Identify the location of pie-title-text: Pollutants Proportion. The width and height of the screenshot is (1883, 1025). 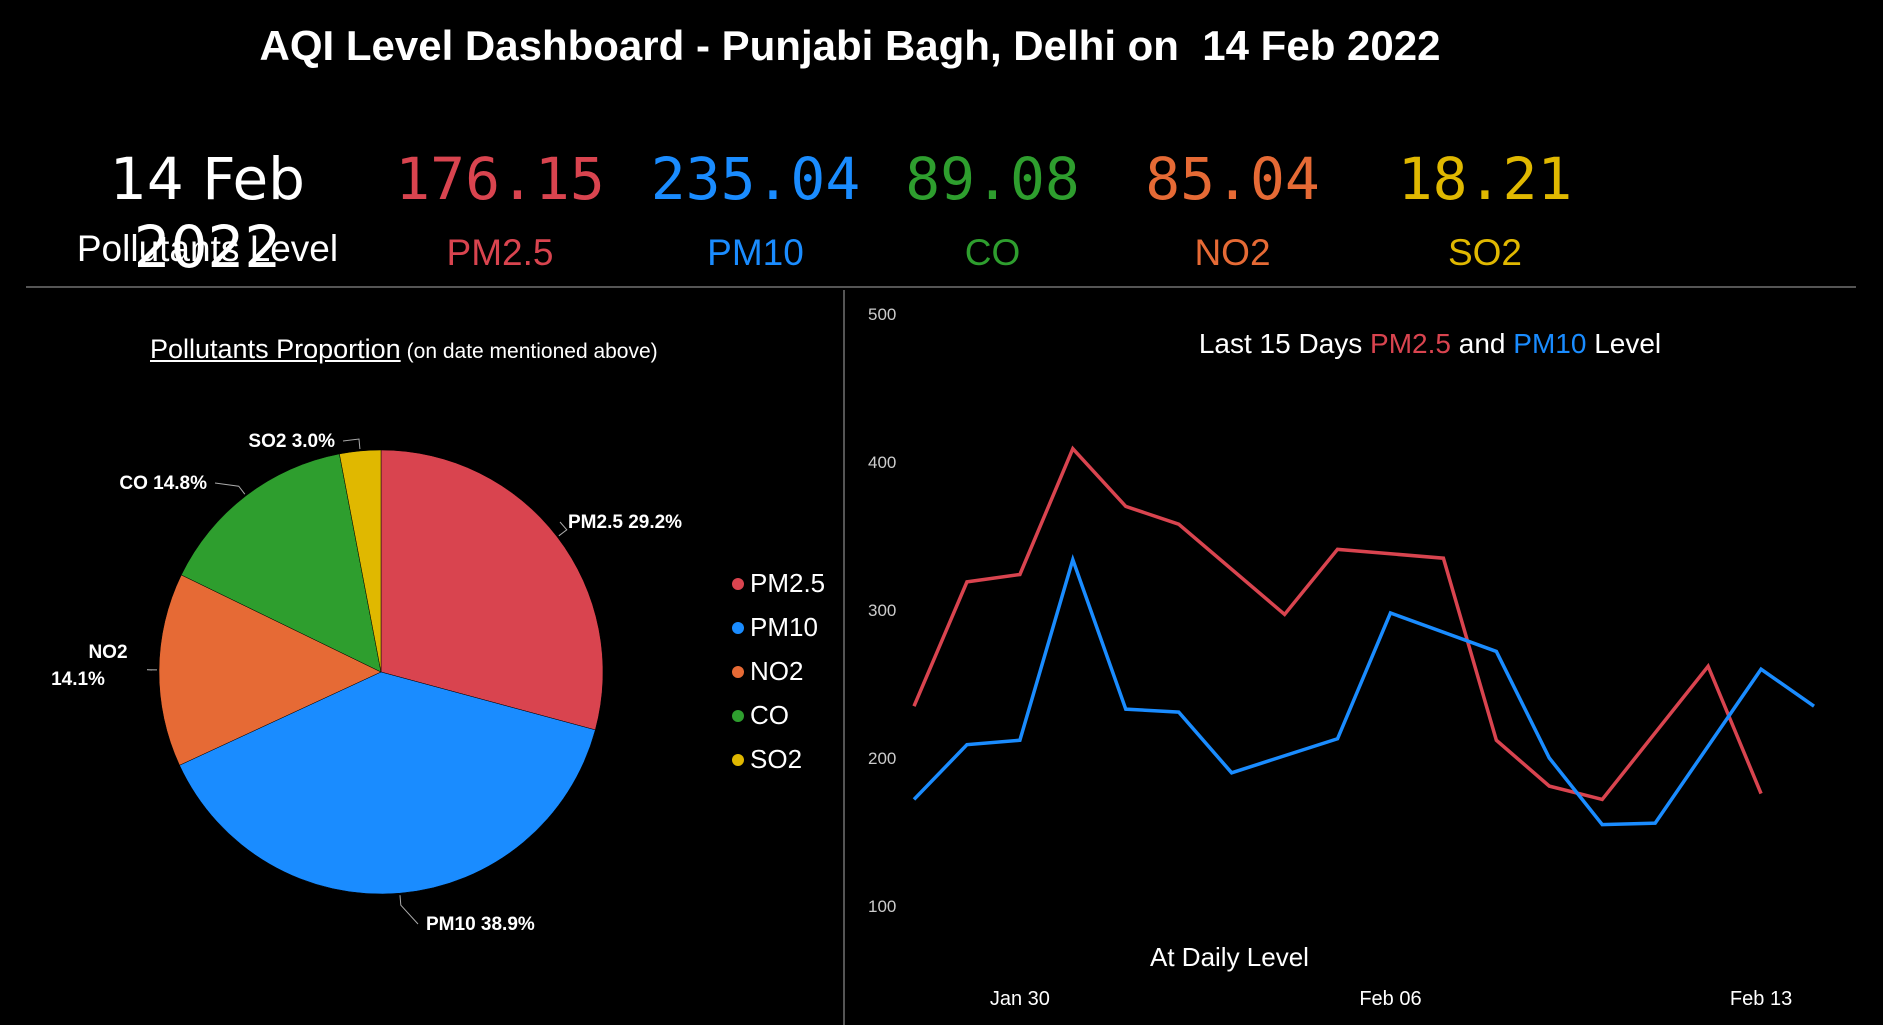
(275, 349).